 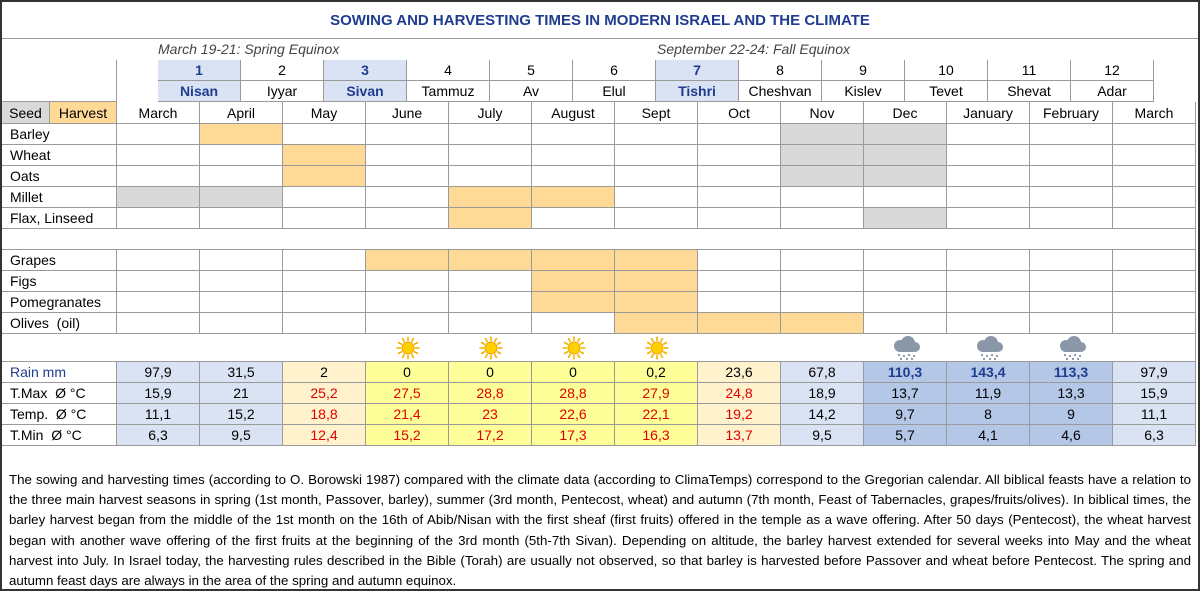 What do you see at coordinates (59, 414) in the screenshot?
I see `climate-label: Temp. Ø °C` at bounding box center [59, 414].